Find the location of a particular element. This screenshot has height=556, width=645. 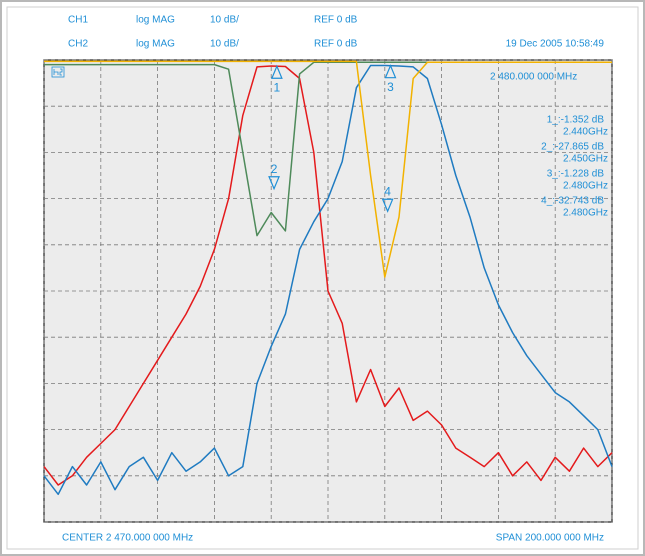

marker-readout: 4_:-32.743 dB is located at coordinates (572, 201).